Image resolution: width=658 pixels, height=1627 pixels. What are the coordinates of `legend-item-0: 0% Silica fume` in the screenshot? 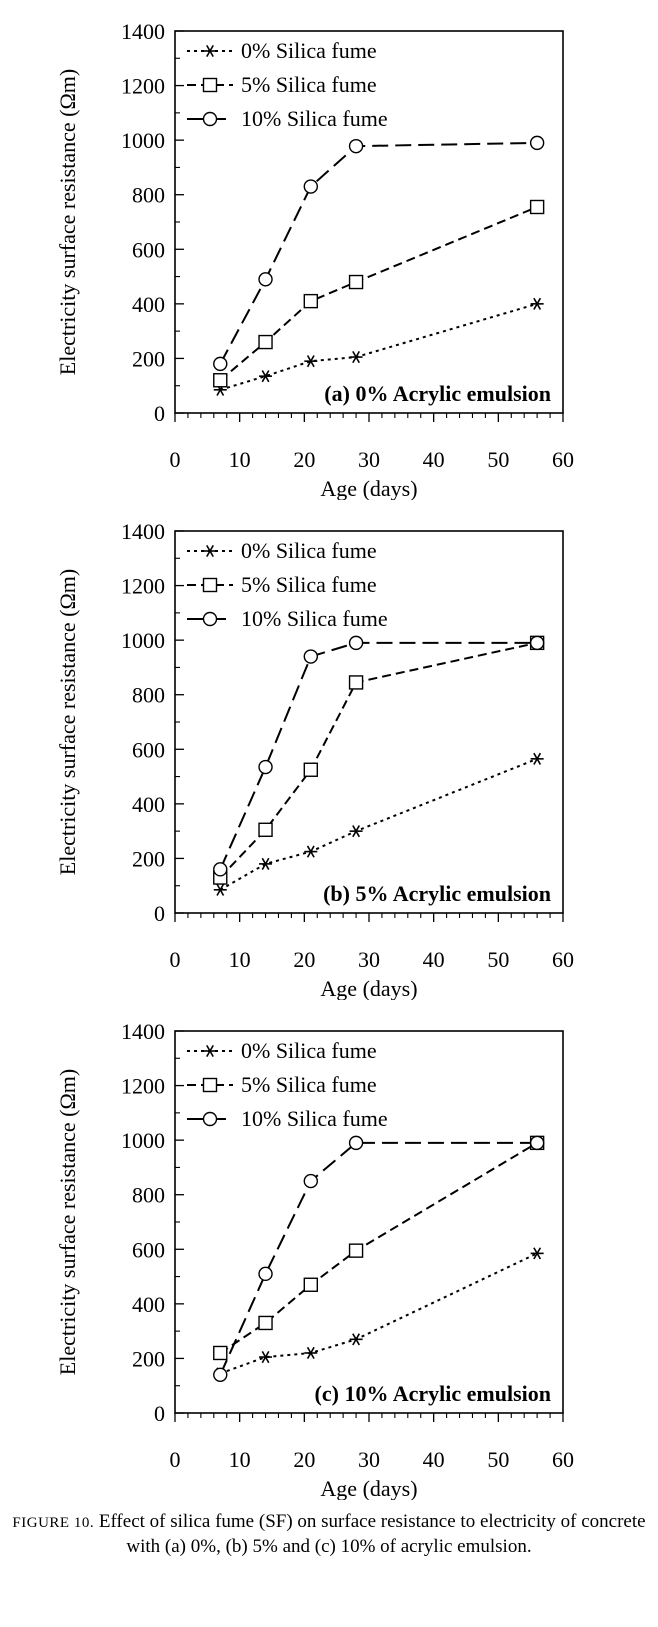 It's located at (282, 550).